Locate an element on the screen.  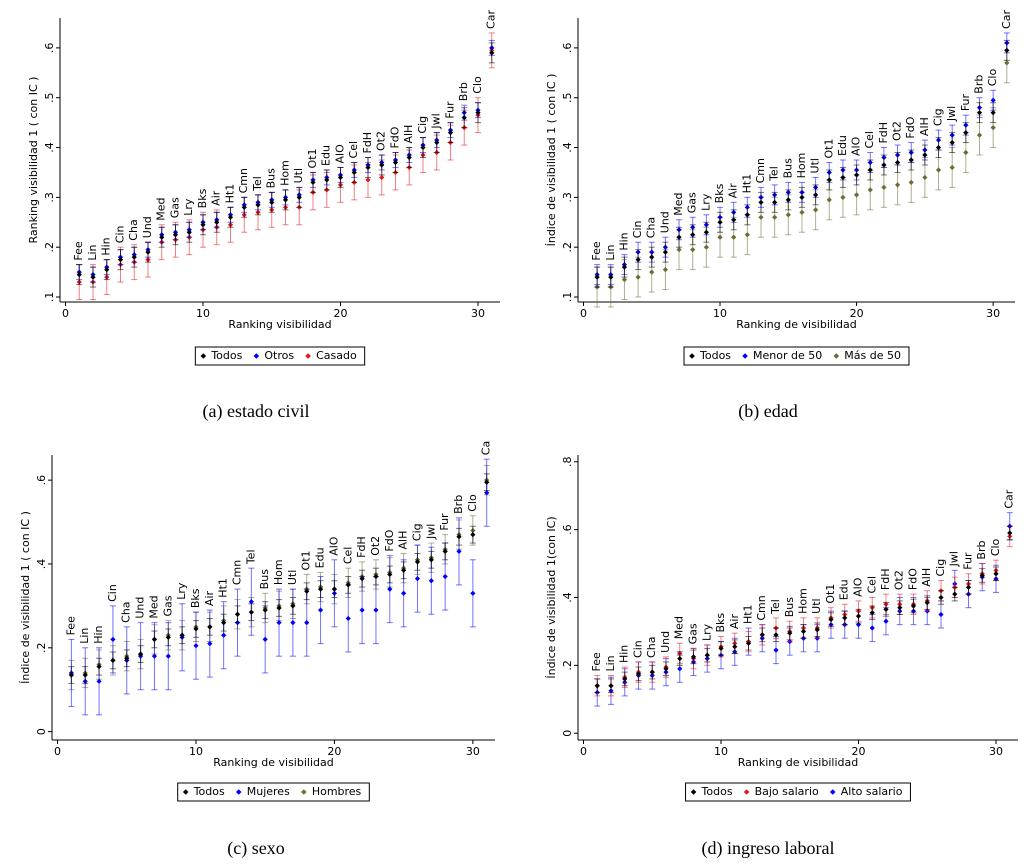
point-label: Jwl is located at coordinates (430, 532).